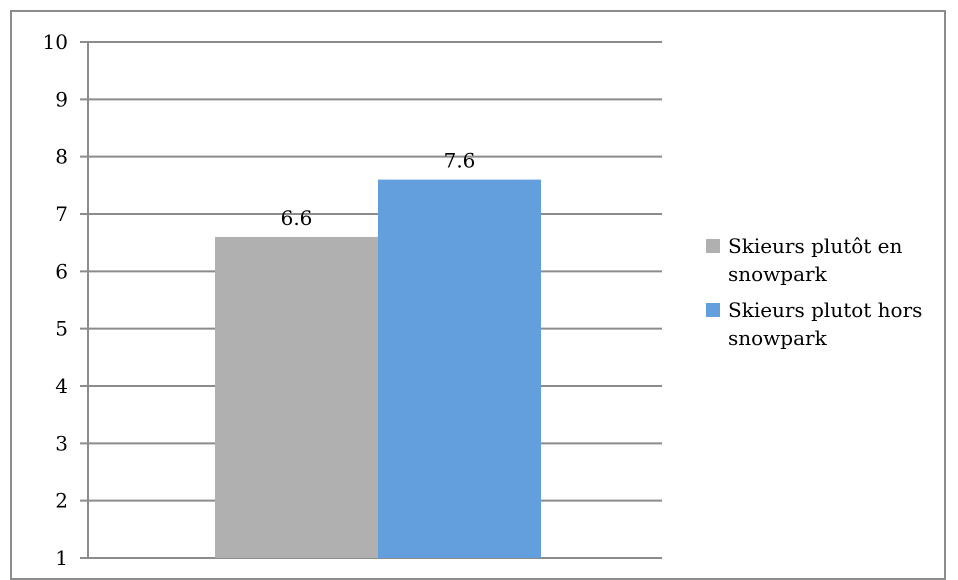 Image resolution: width=958 pixels, height=580 pixels. Describe the element at coordinates (61, 157) in the screenshot. I see `y-tick-label: 8` at that location.